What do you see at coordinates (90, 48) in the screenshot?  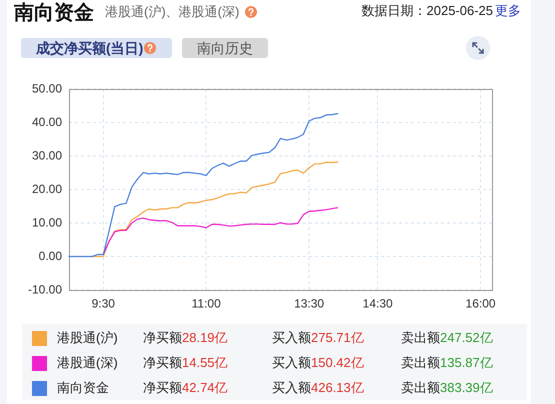 I see `text: 成交净买额(当日)` at bounding box center [90, 48].